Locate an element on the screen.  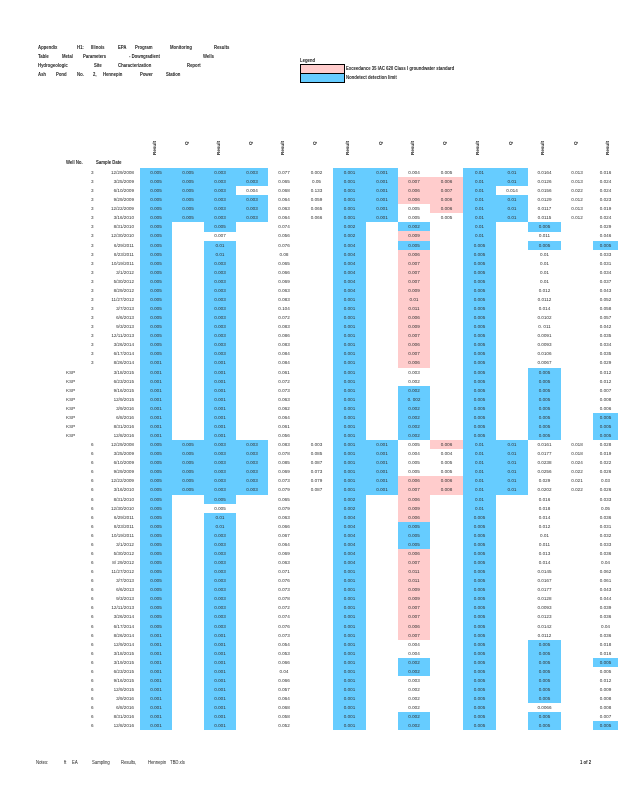
sample-date: 6/29/2011 is located at coordinates (123, 517).